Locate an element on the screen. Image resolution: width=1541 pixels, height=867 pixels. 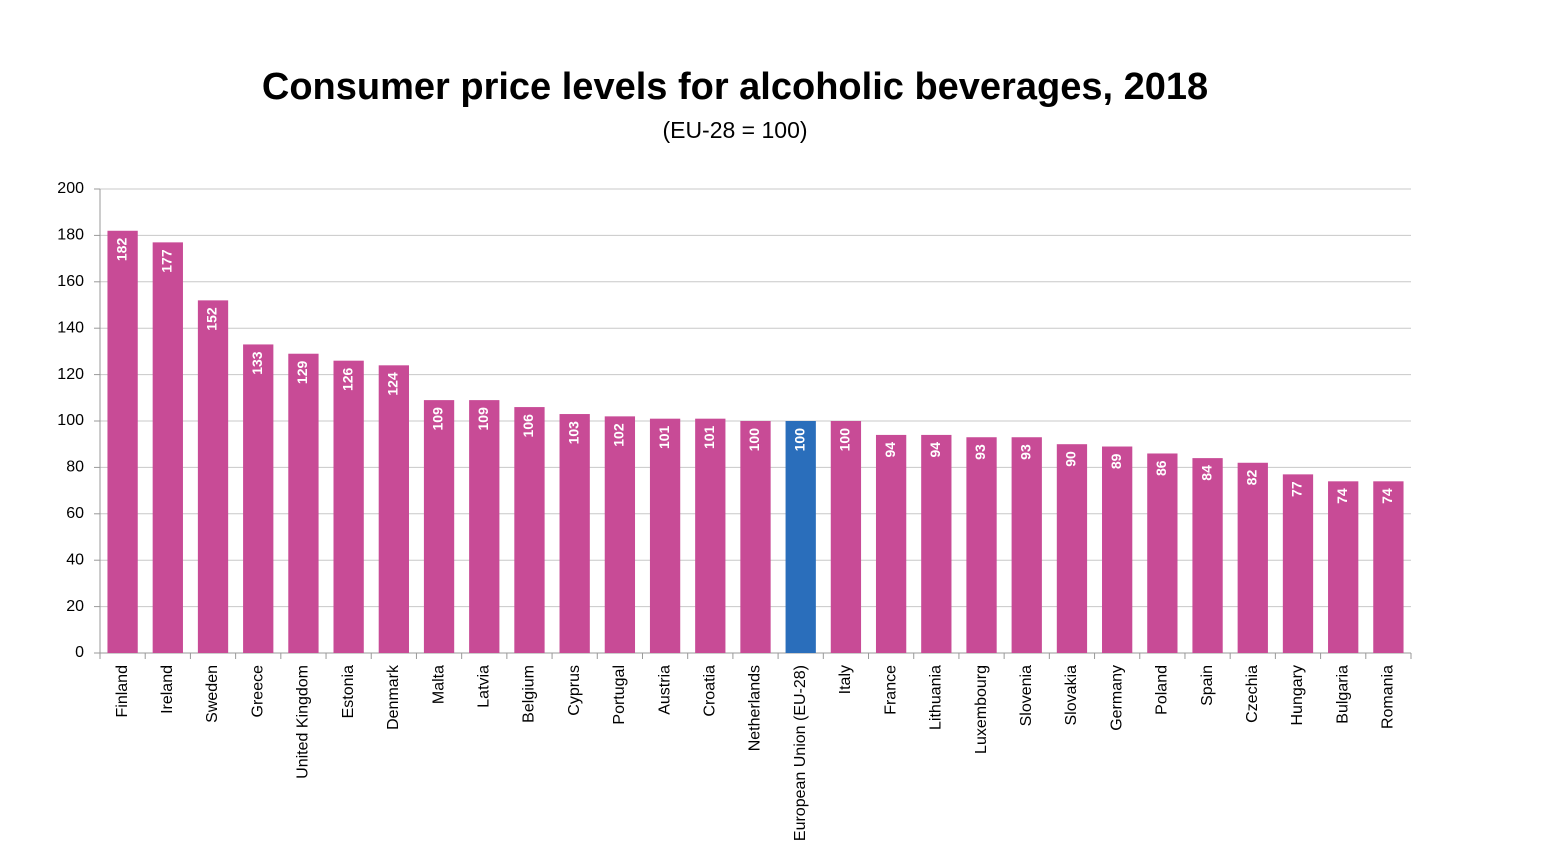
x-tick-label: Czechia is located at coordinates (1252, 694).